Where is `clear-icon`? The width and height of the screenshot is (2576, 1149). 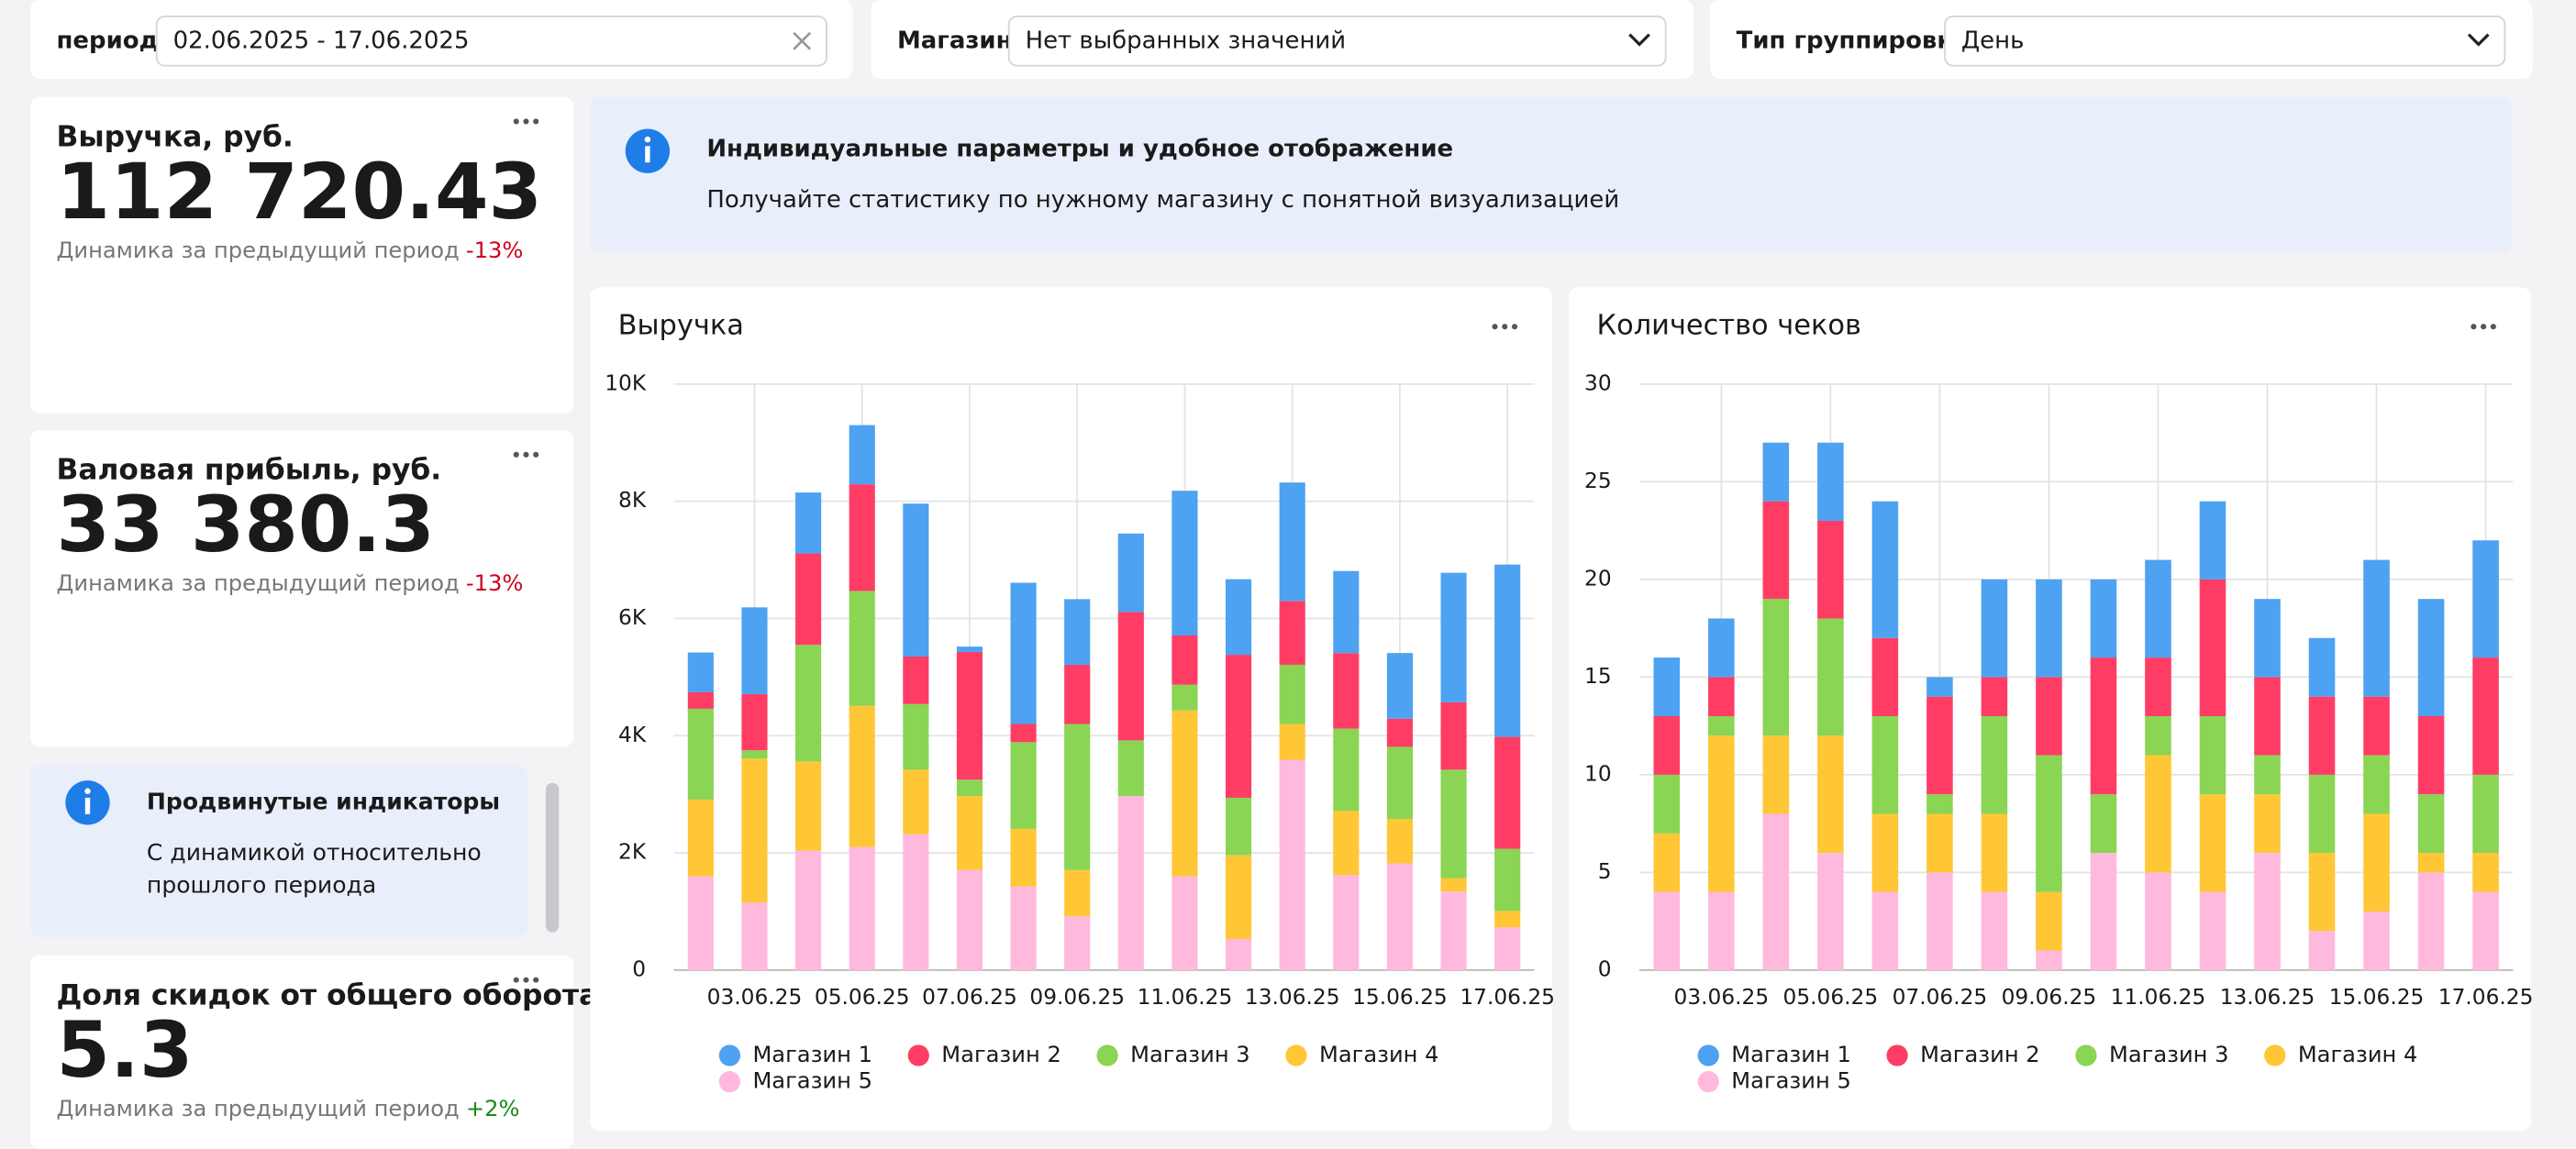
clear-icon is located at coordinates (802, 40).